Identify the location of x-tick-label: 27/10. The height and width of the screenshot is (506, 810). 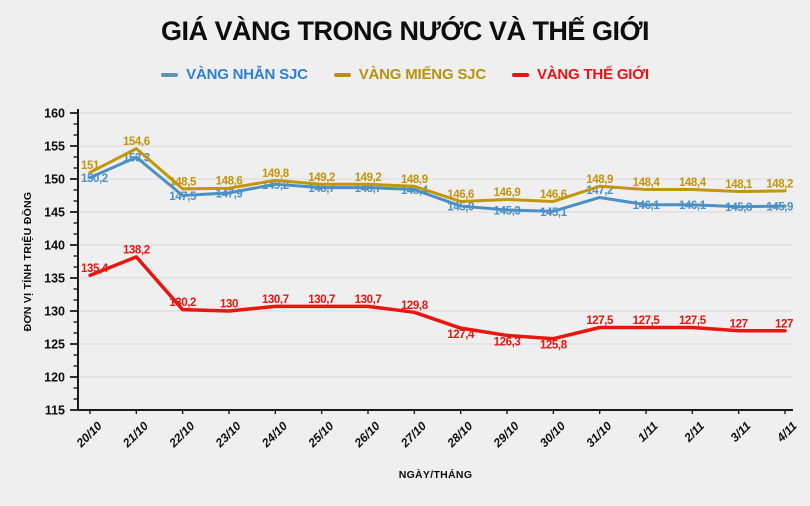
(413, 435).